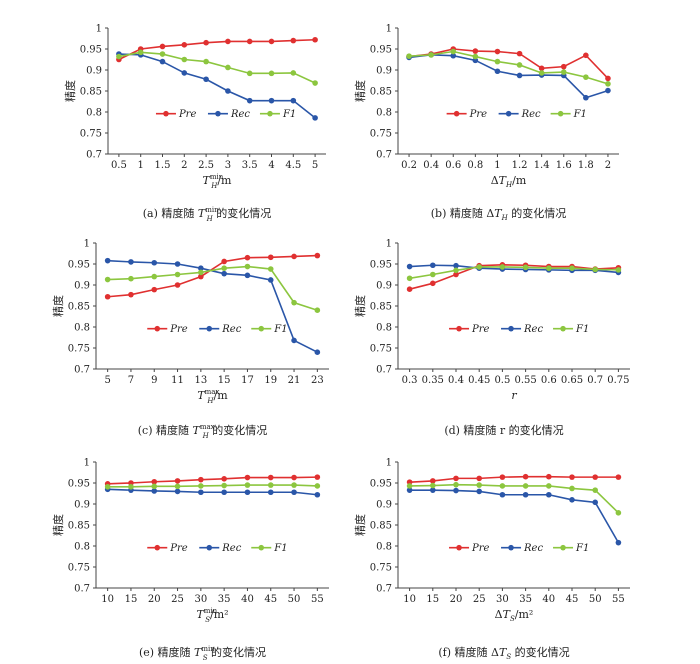 This screenshot has width=700, height=664. Describe the element at coordinates (212, 396) in the screenshot. I see `x-axis-label: Tmax H/m` at that location.